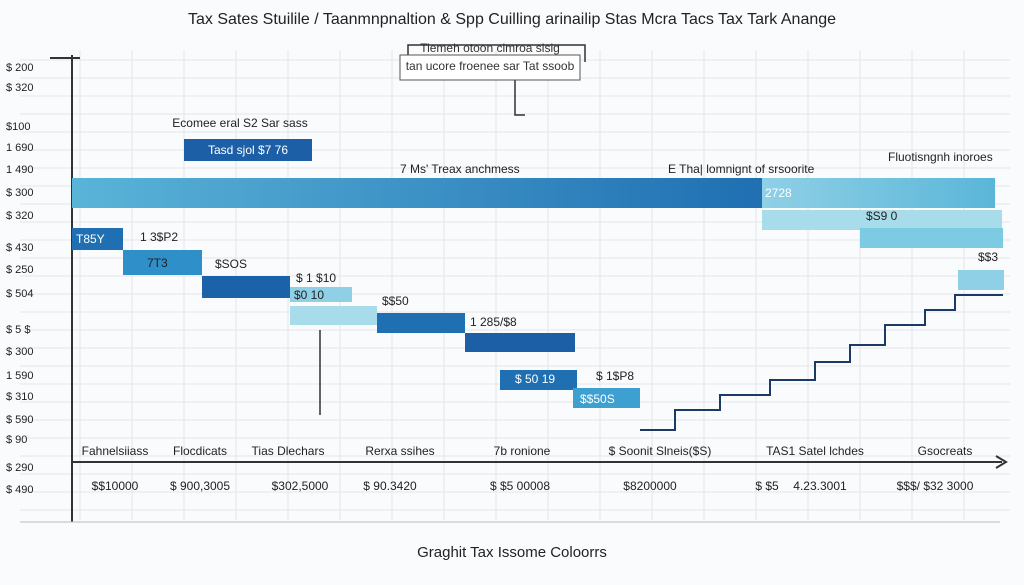  What do you see at coordinates (200, 451) in the screenshot?
I see `category-label: Flocdicats` at bounding box center [200, 451].